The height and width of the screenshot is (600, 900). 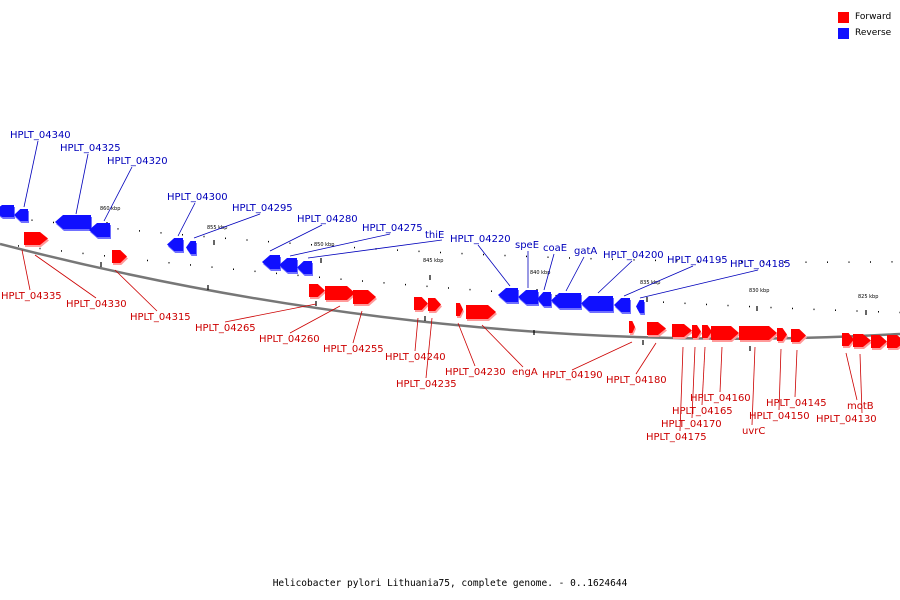 I want to click on reverse-gene-label-hplt-04340-leader, so click(x=31, y=174).